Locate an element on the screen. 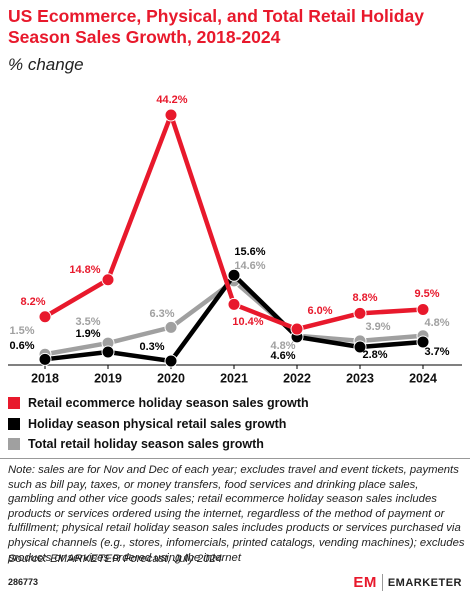 This screenshot has width=470, height=596. brand: EM EMARKETER is located at coordinates (407, 582).